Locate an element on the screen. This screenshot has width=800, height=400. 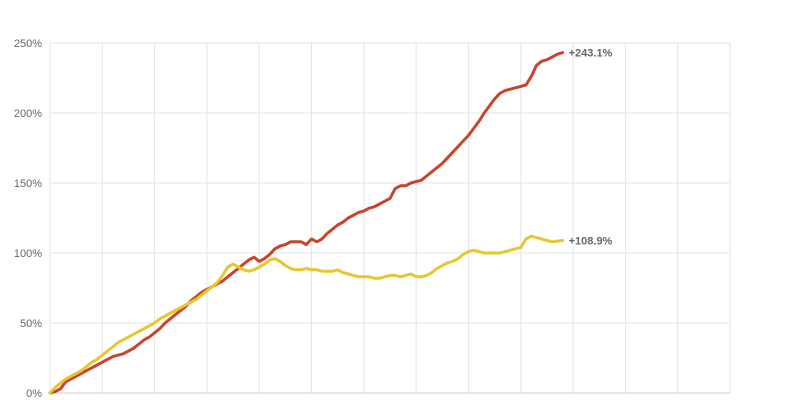
series-end-label-1: +243.1% is located at coordinates (591, 54).